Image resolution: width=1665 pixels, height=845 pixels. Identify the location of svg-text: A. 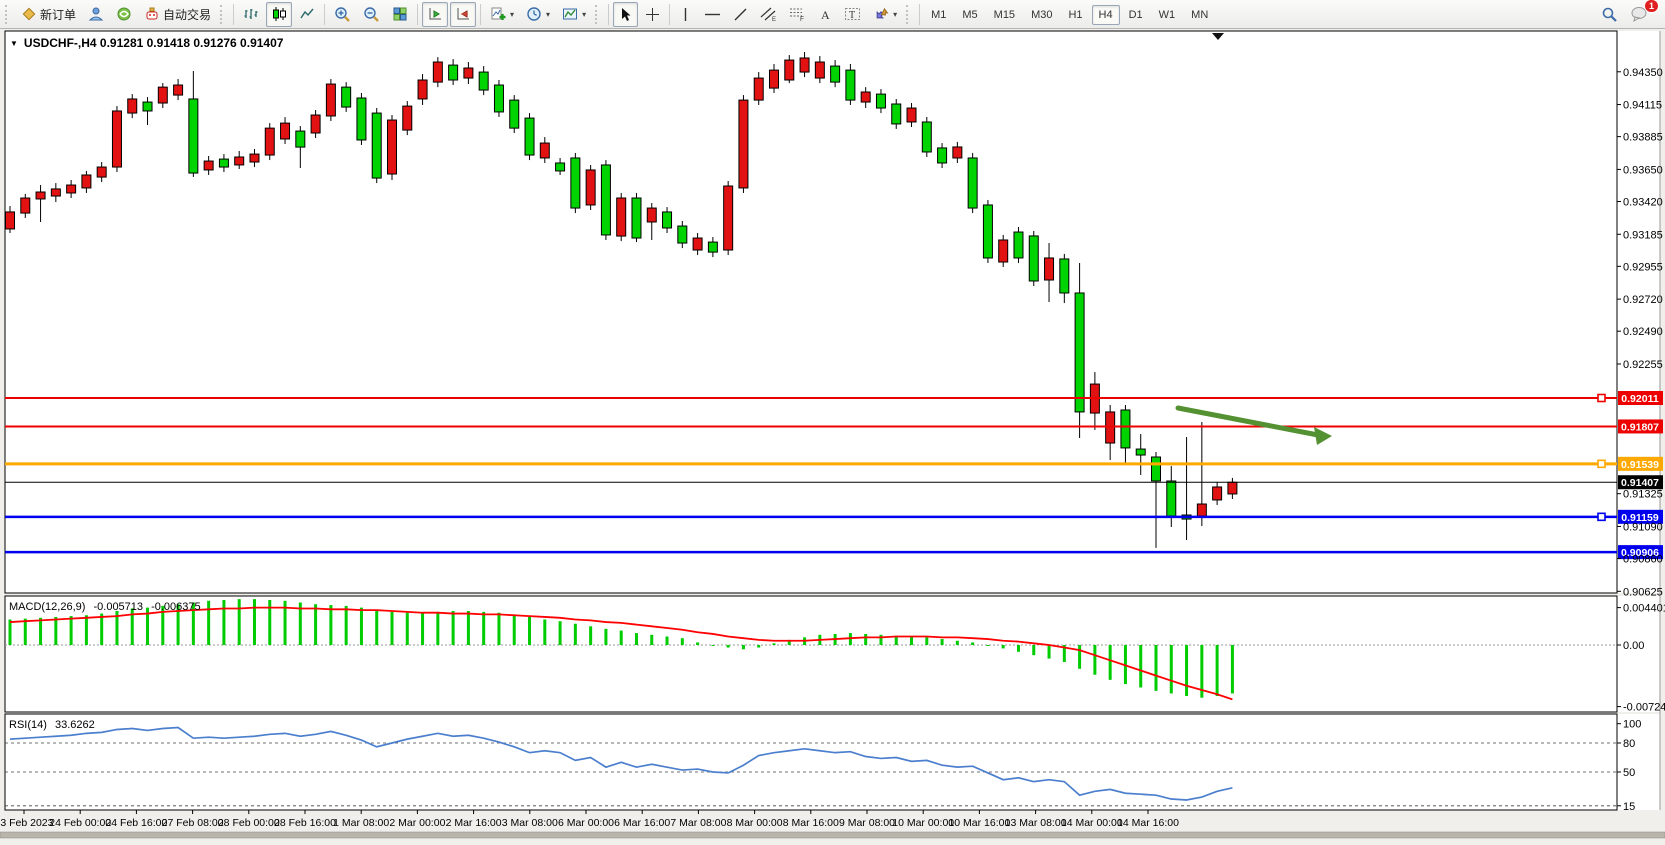
(825, 15).